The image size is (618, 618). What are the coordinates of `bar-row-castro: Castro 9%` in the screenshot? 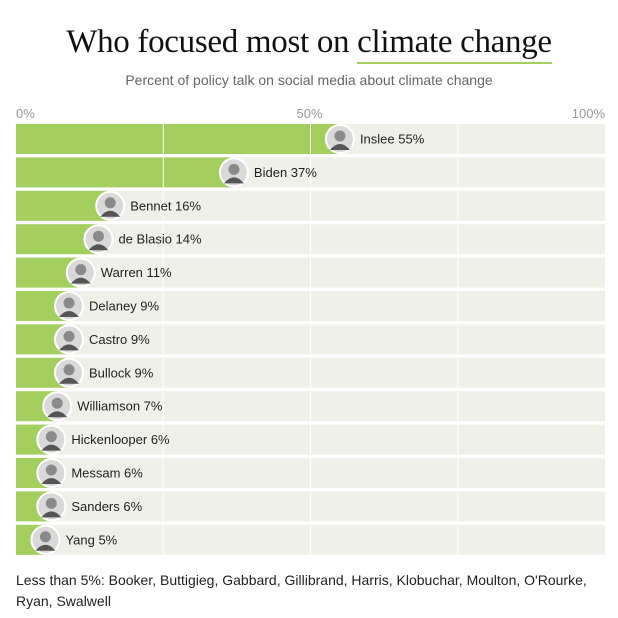 It's located at (310, 339).